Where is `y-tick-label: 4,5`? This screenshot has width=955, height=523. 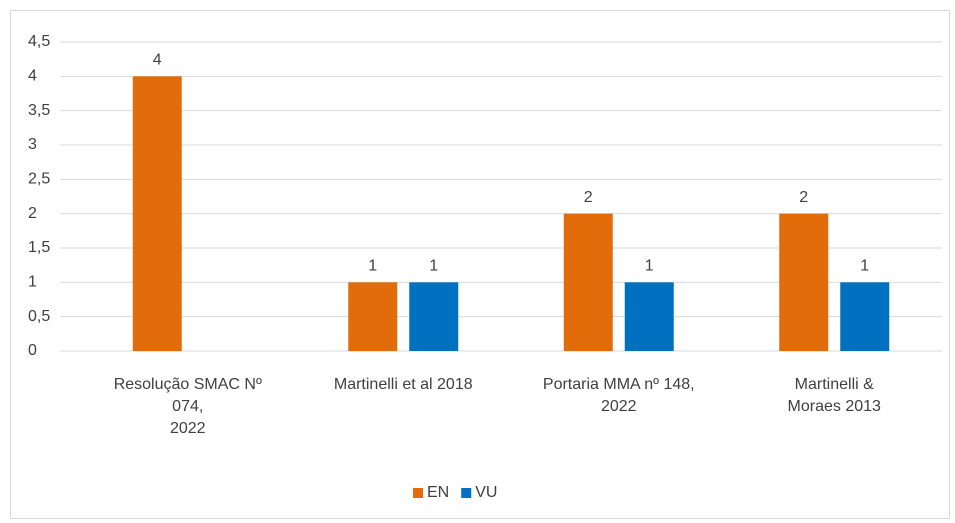 y-tick-label: 4,5 is located at coordinates (39, 41).